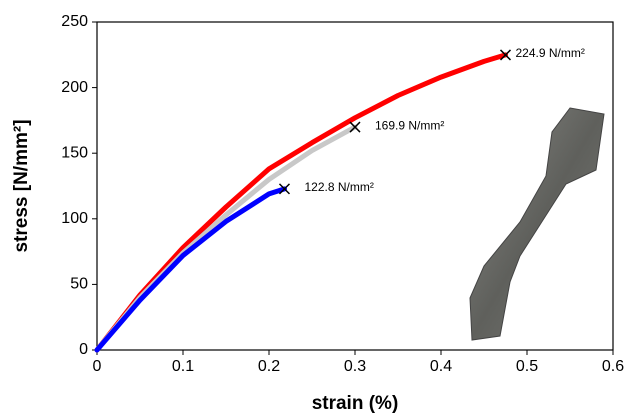  What do you see at coordinates (97, 366) in the screenshot?
I see `x-tick-label: 0` at bounding box center [97, 366].